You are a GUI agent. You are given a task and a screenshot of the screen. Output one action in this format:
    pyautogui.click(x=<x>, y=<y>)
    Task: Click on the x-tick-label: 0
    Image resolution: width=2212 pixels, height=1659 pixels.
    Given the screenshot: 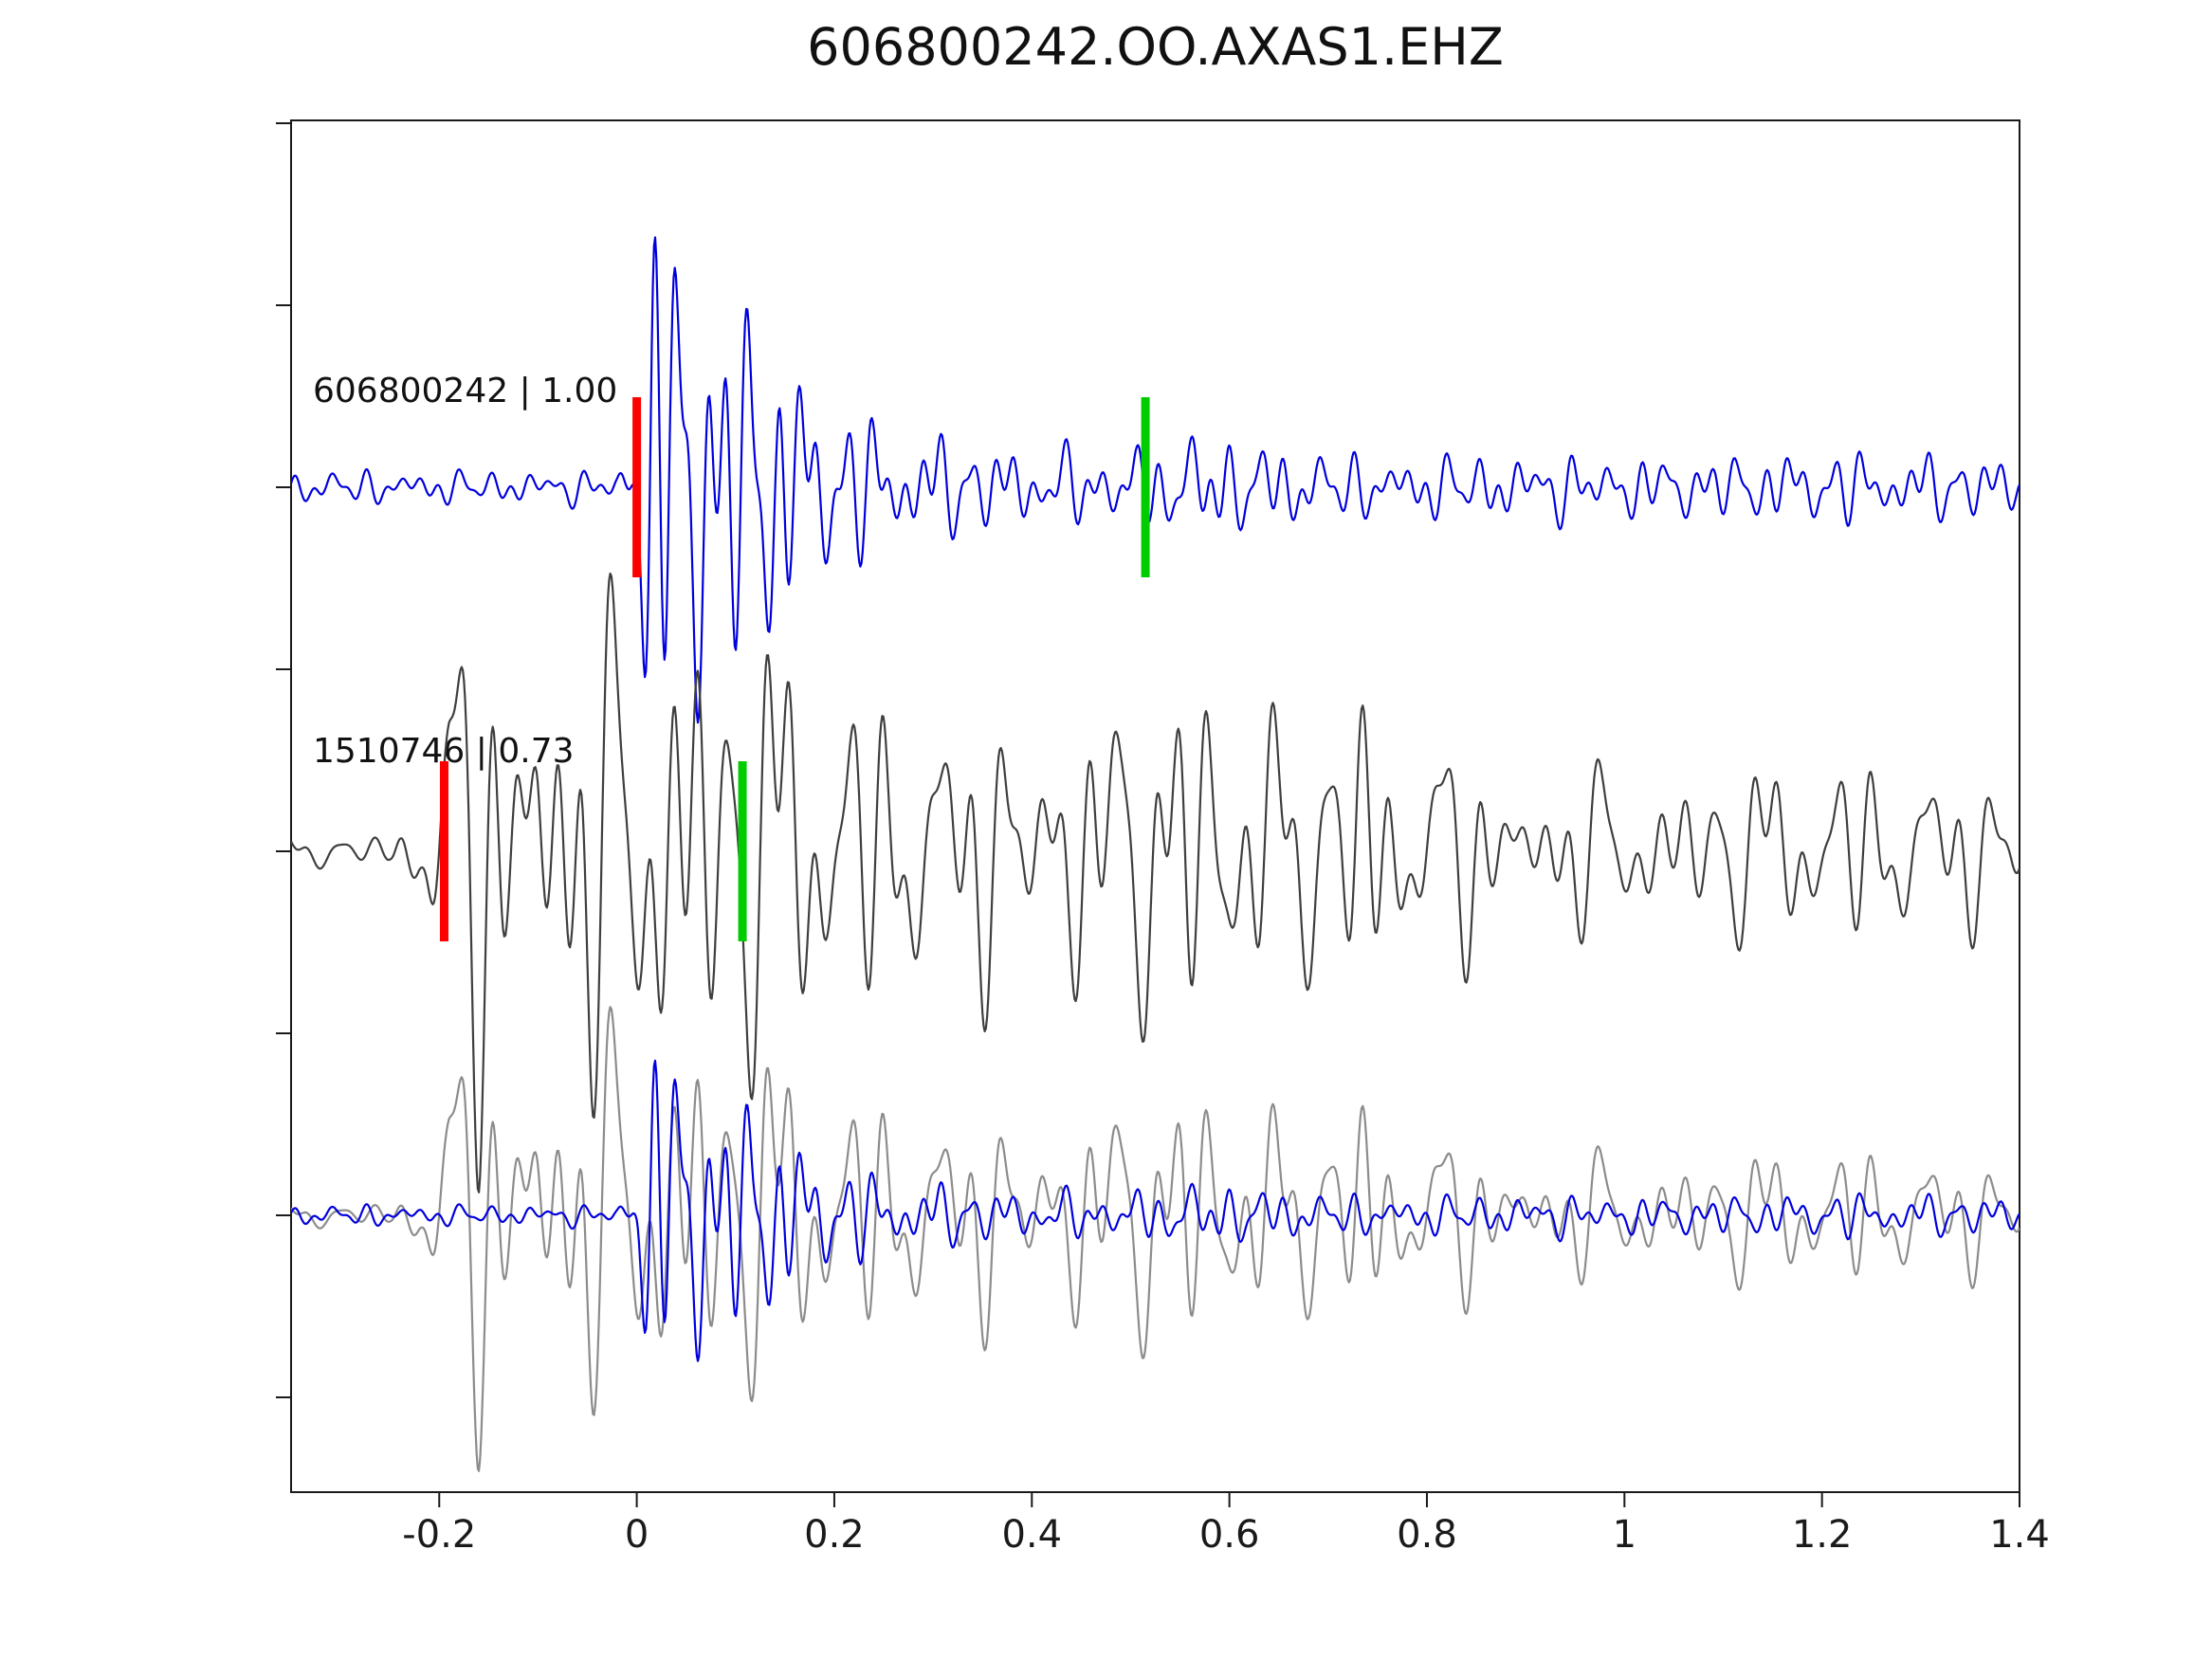 What is the action you would take?
    pyautogui.click(x=637, y=1535)
    